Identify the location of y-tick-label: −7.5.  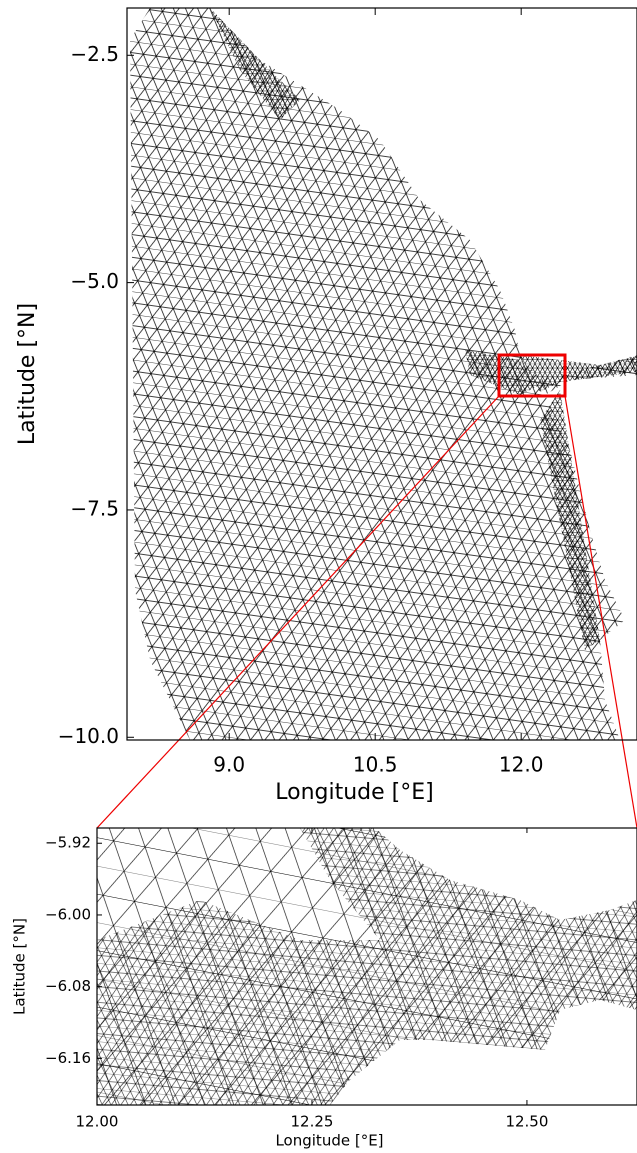
(94, 508).